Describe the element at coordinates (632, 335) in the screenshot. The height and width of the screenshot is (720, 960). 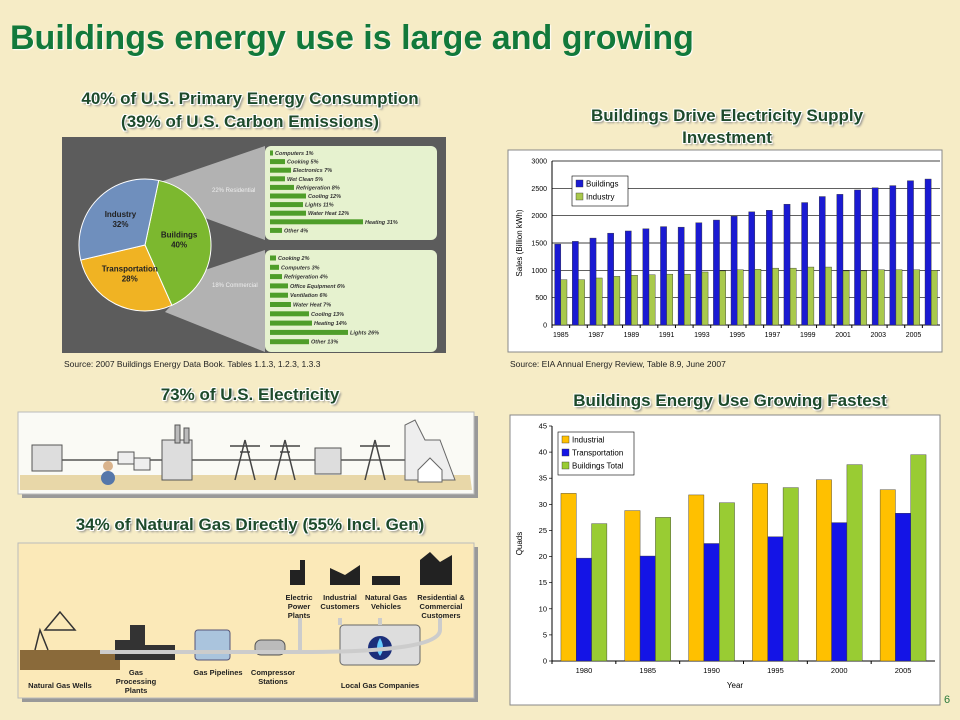
I see `x-tick-label: 1989` at that location.